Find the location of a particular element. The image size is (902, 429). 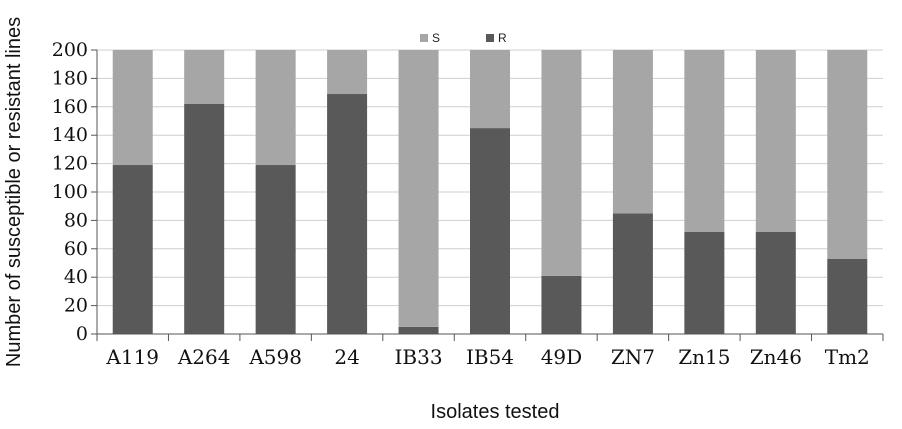

y-axis-title: Number of susceptible or resistant lines is located at coordinates (14, 192).